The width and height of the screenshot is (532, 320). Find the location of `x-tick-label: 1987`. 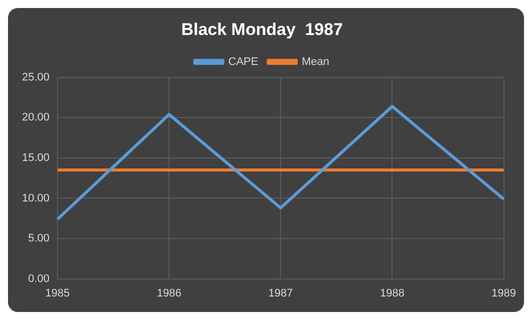

x-tick-label: 1987 is located at coordinates (280, 293).